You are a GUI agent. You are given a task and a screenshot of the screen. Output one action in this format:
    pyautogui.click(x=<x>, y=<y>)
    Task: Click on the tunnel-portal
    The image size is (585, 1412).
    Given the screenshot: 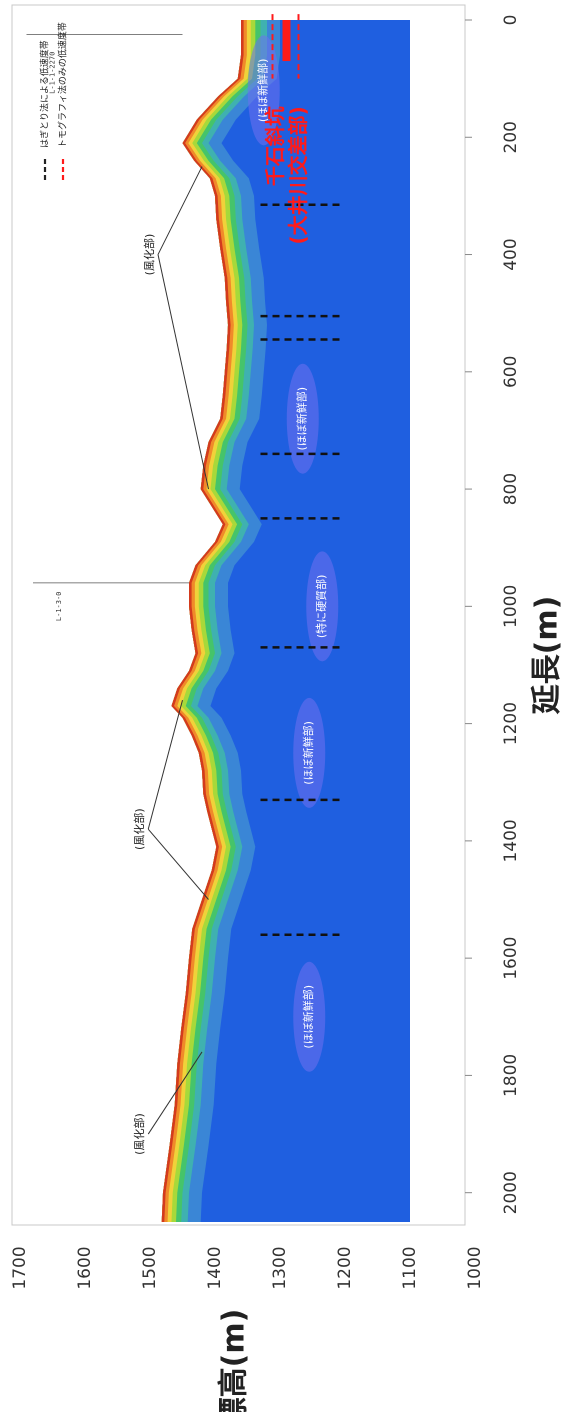 What is the action you would take?
    pyautogui.click(x=286, y=41)
    